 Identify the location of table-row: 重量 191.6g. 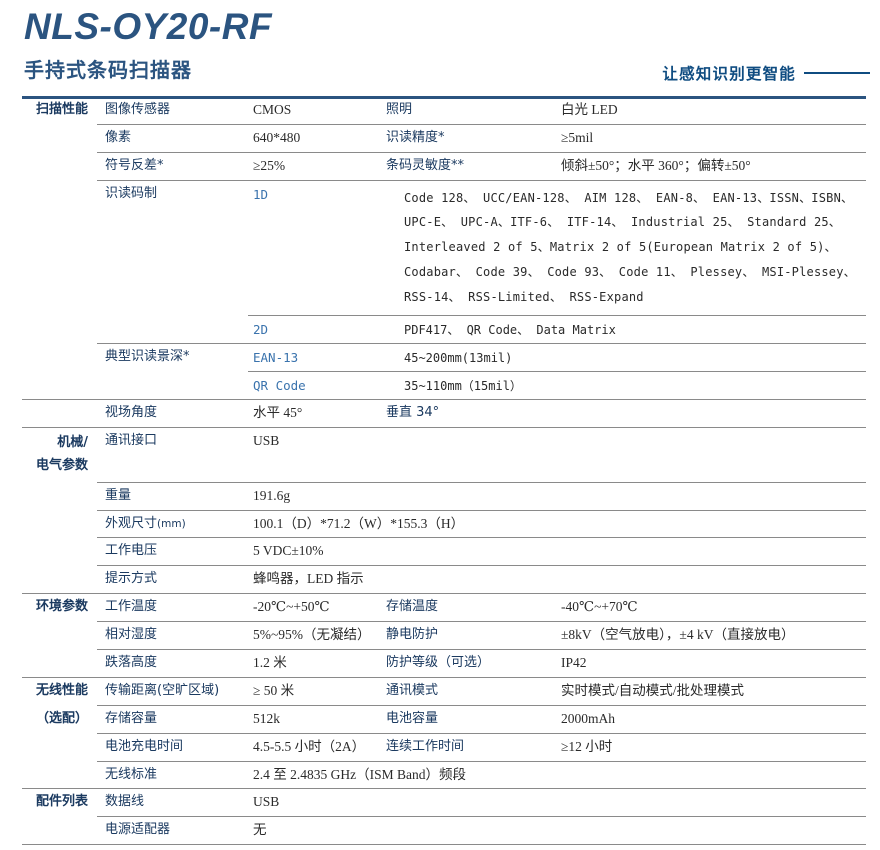
(440, 495).